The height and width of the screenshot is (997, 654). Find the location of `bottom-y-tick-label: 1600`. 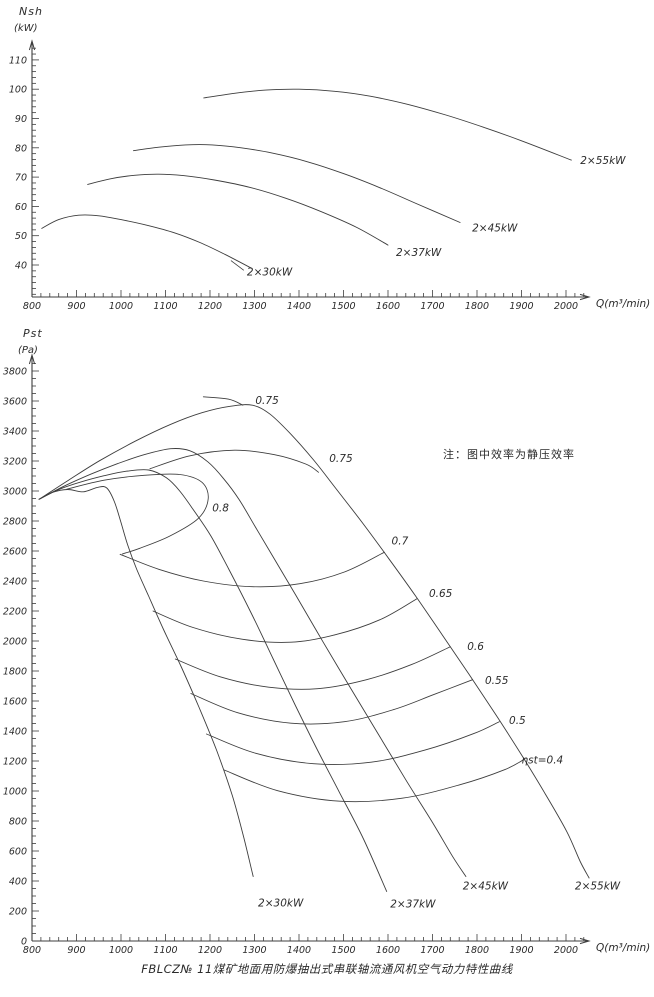

bottom-y-tick-label: 1600 is located at coordinates (15, 702).